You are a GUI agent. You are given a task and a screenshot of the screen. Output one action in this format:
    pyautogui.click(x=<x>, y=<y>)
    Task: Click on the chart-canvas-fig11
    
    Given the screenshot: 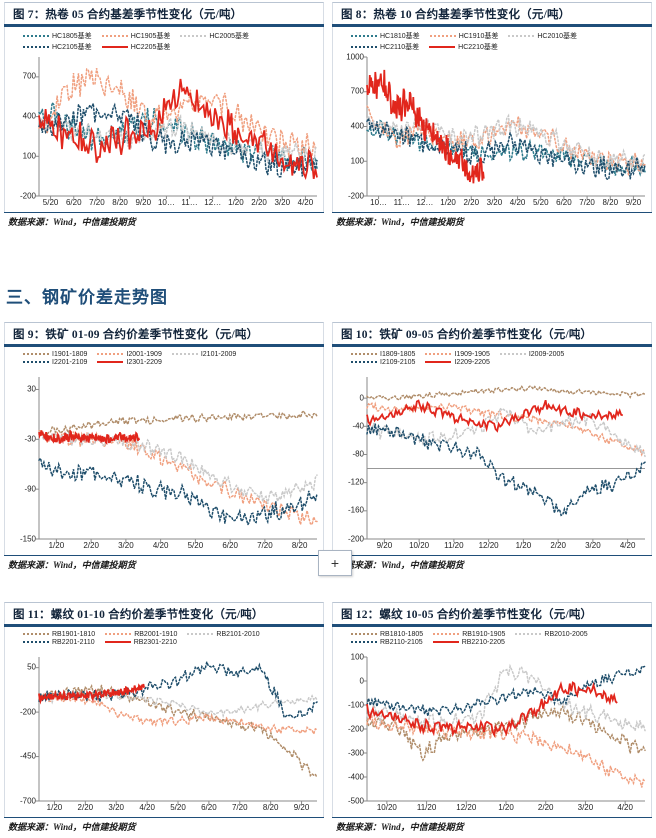 What is the action you would take?
    pyautogui.click(x=177, y=730)
    